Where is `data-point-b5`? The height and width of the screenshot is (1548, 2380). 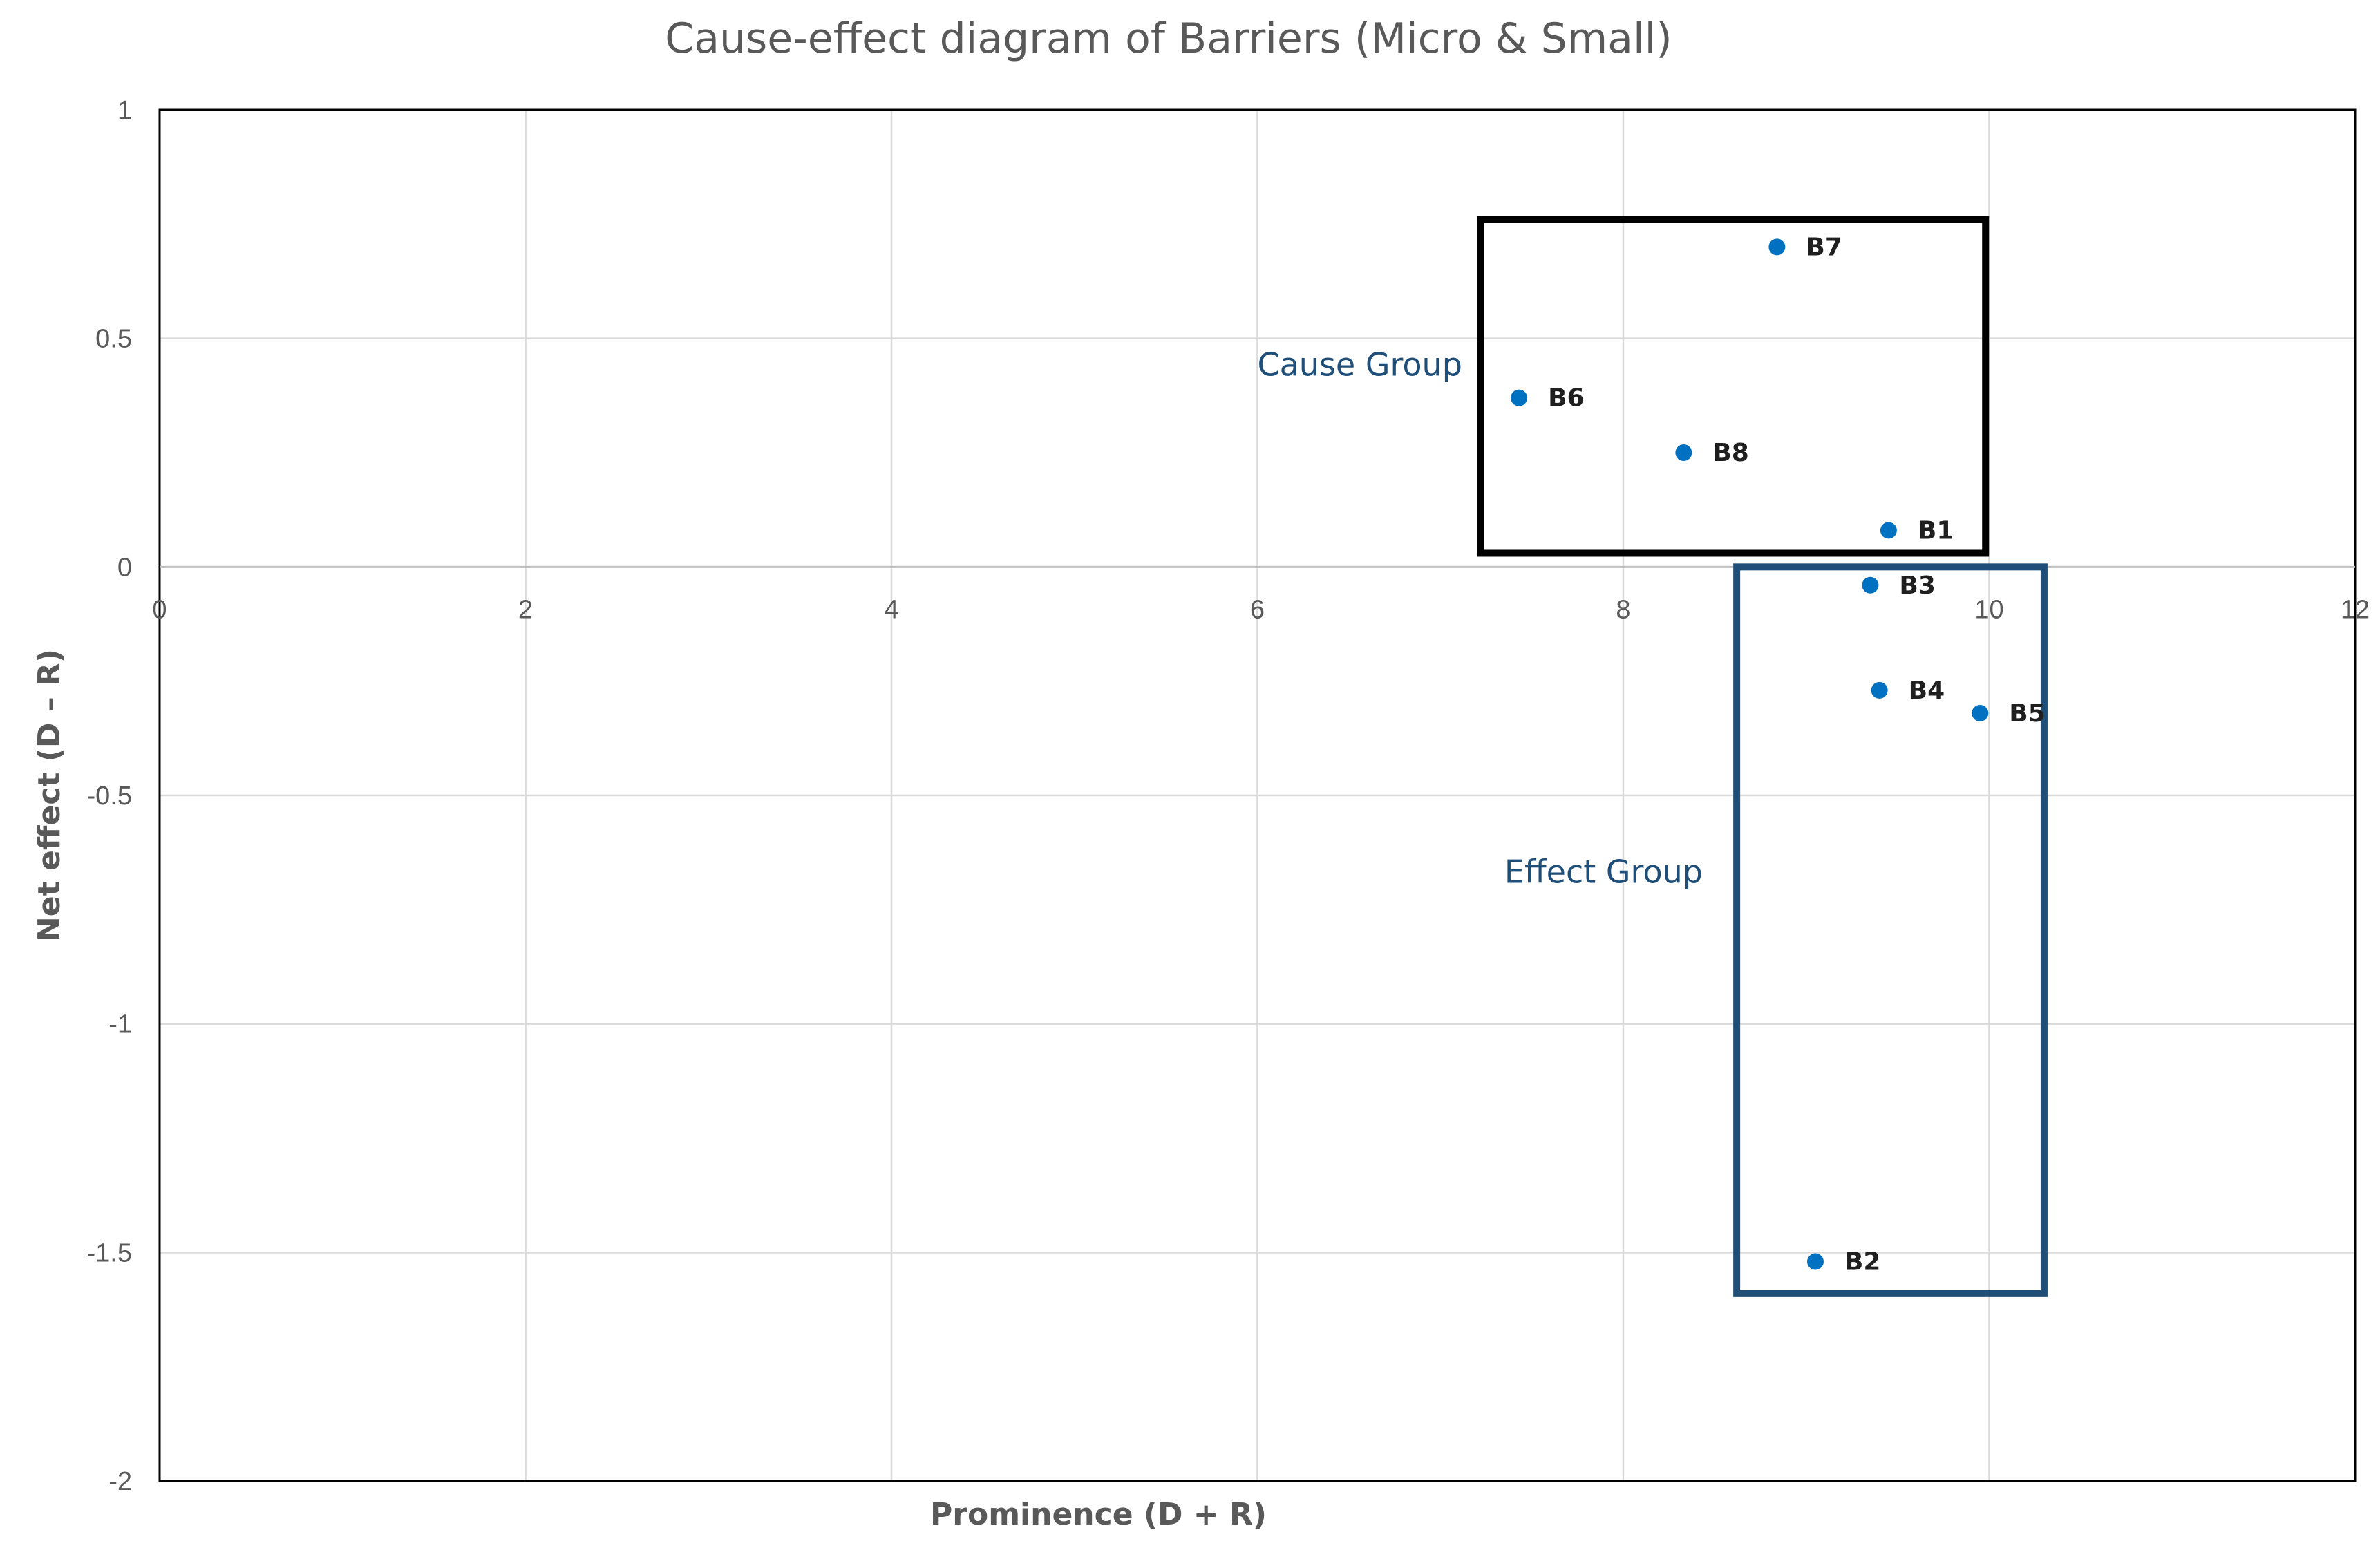
data-point-b5 is located at coordinates (1980, 712).